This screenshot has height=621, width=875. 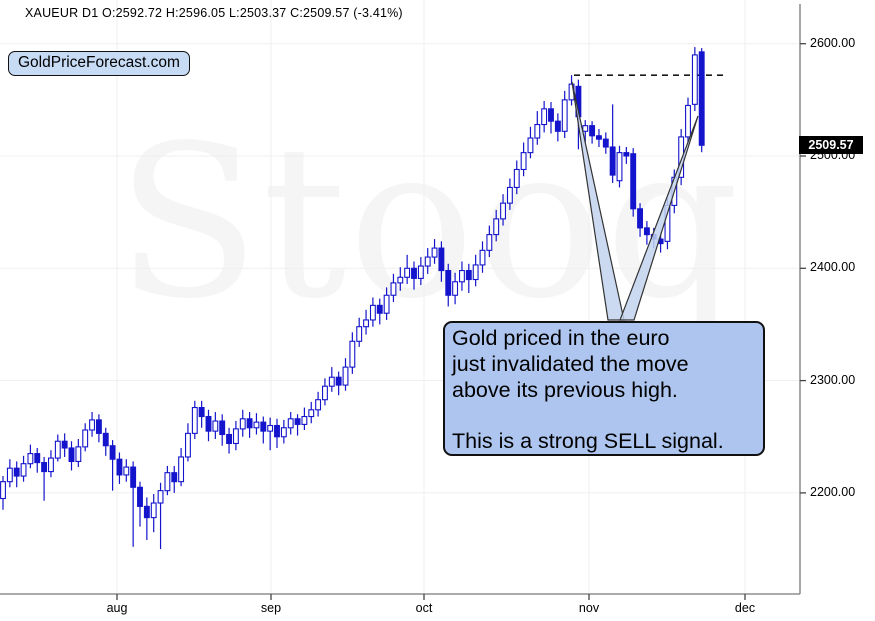 What do you see at coordinates (561, 338) in the screenshot?
I see `annotation-line: Gold priced in the euro` at bounding box center [561, 338].